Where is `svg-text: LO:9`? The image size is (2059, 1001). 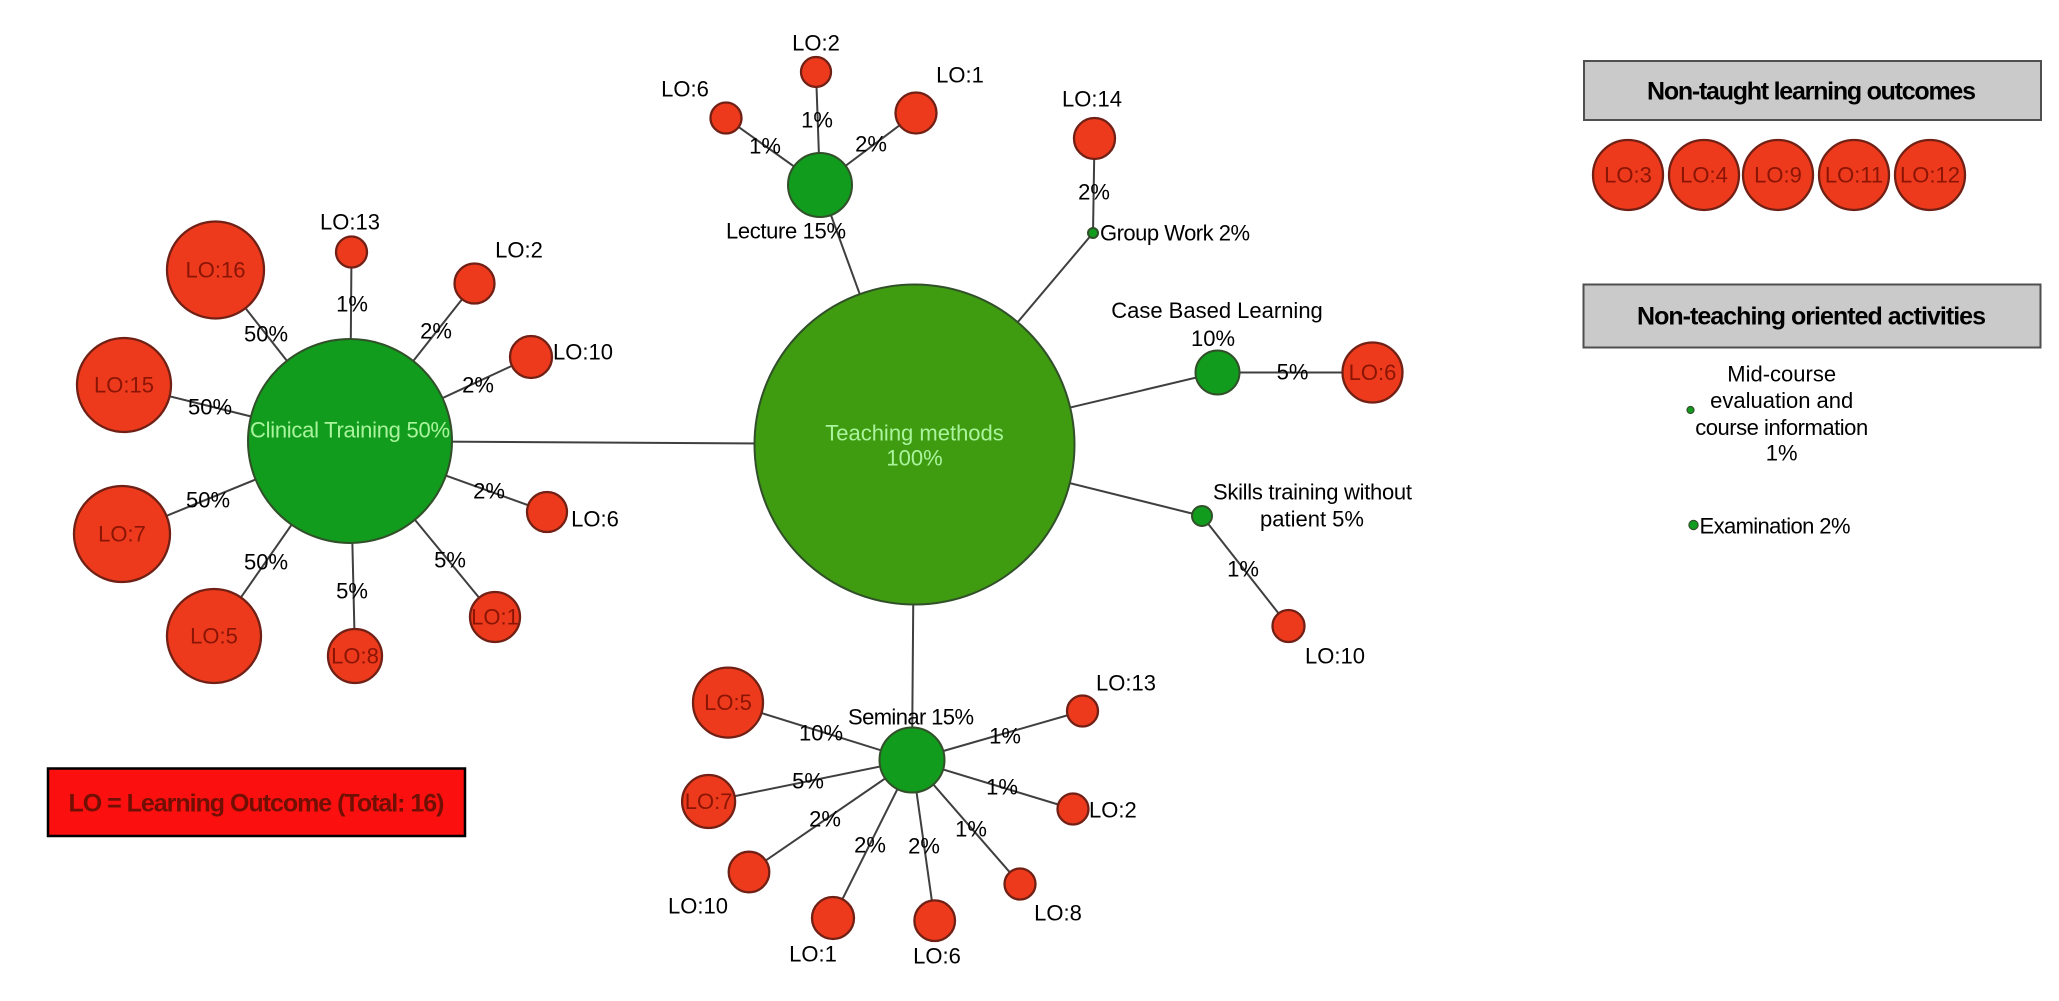
svg-text: LO:9 is located at coordinates (1778, 175).